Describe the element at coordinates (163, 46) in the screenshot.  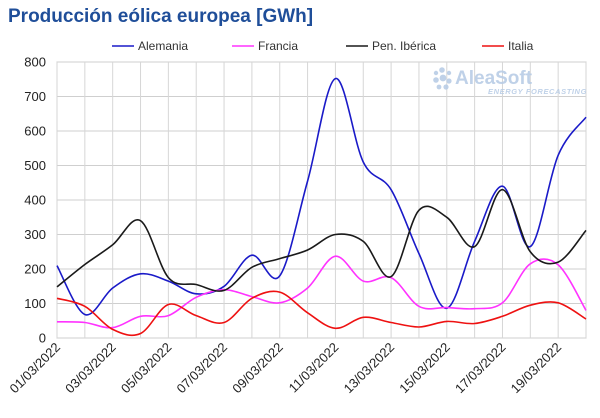
I see `legend-label: Alemania` at that location.